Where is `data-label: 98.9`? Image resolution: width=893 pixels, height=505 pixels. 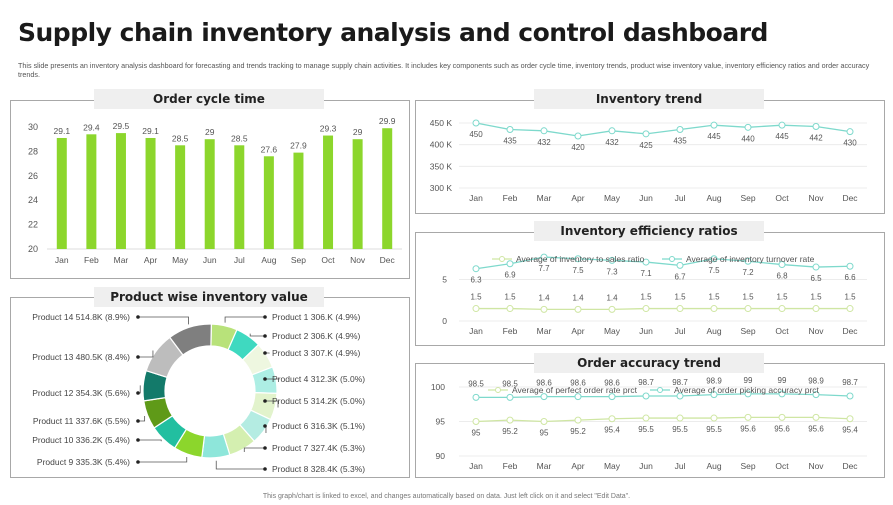 data-label: 98.9 is located at coordinates (714, 381).